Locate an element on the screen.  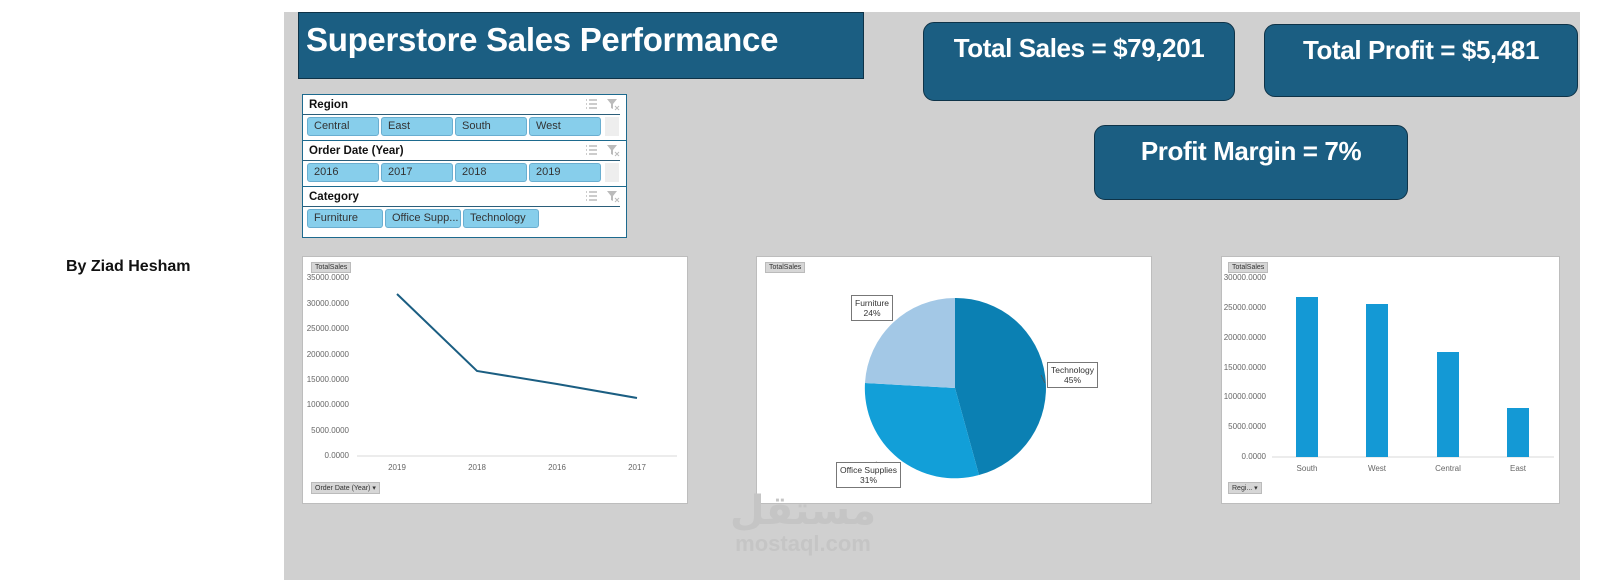
y-tick: 35000.0000 is located at coordinates (327, 277).